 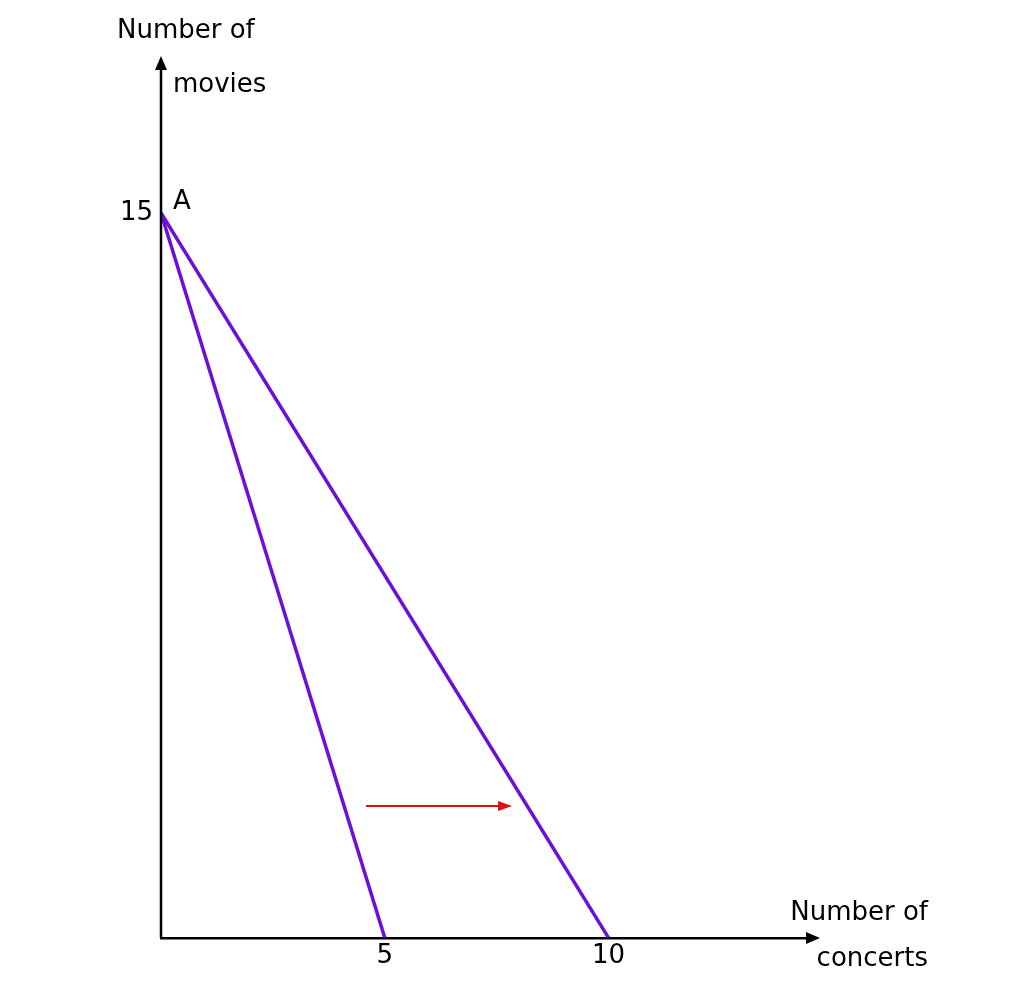 What do you see at coordinates (136, 210) in the screenshot?
I see `annotation: 15` at bounding box center [136, 210].